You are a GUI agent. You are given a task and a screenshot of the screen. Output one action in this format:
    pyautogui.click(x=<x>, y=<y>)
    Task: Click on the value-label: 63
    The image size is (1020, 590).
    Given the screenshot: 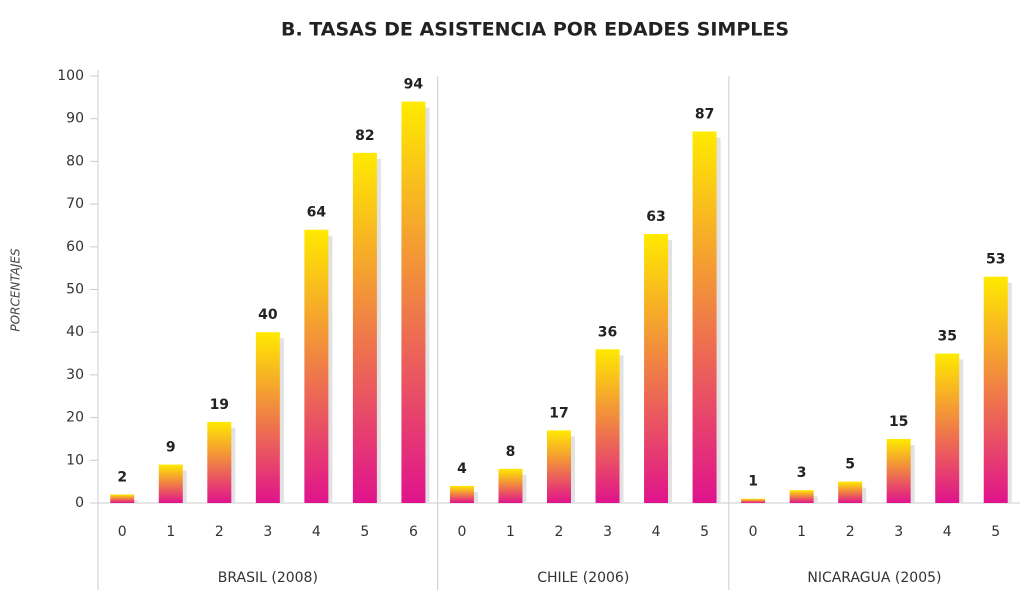 What is the action you would take?
    pyautogui.click(x=655, y=217)
    